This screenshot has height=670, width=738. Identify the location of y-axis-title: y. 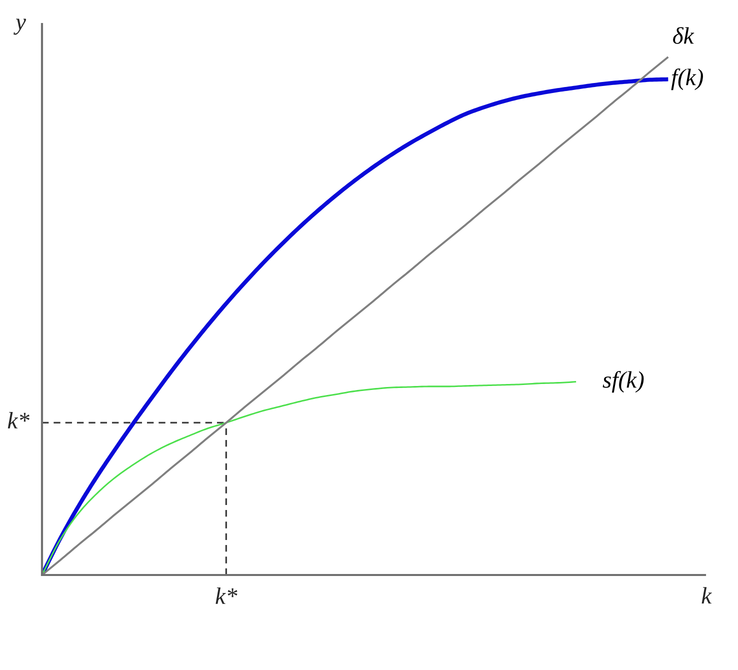
(20, 26).